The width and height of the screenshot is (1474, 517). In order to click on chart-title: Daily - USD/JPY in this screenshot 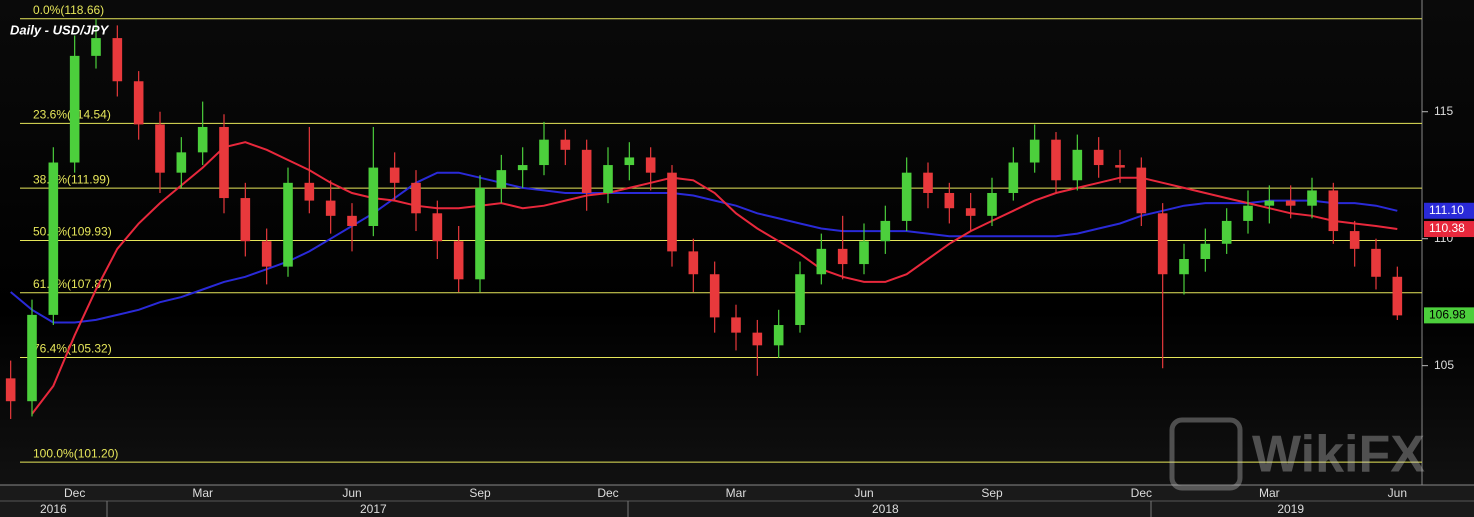, I will do `click(60, 29)`.